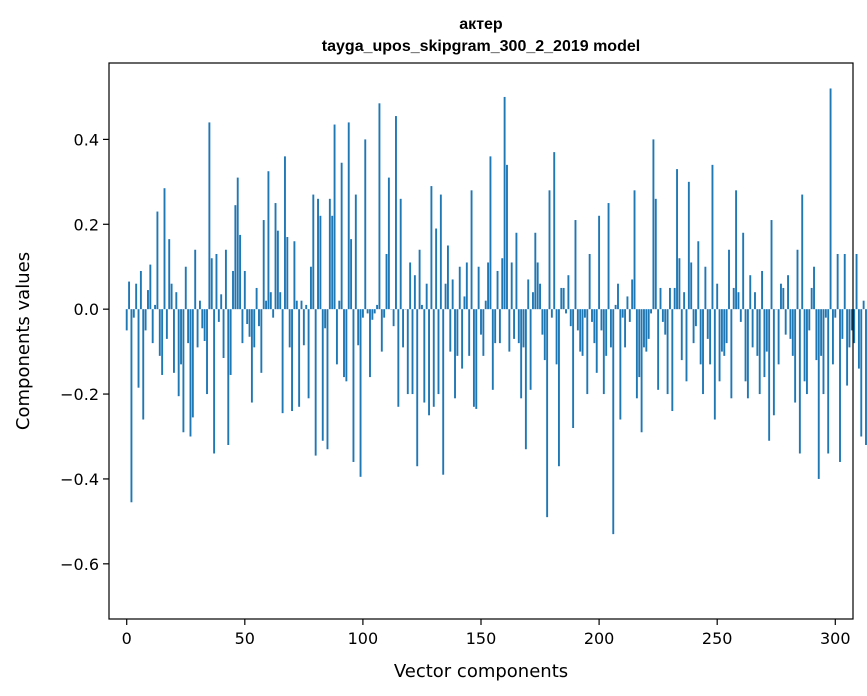  I want to click on y-tick-label: 0.4, so click(86, 139).